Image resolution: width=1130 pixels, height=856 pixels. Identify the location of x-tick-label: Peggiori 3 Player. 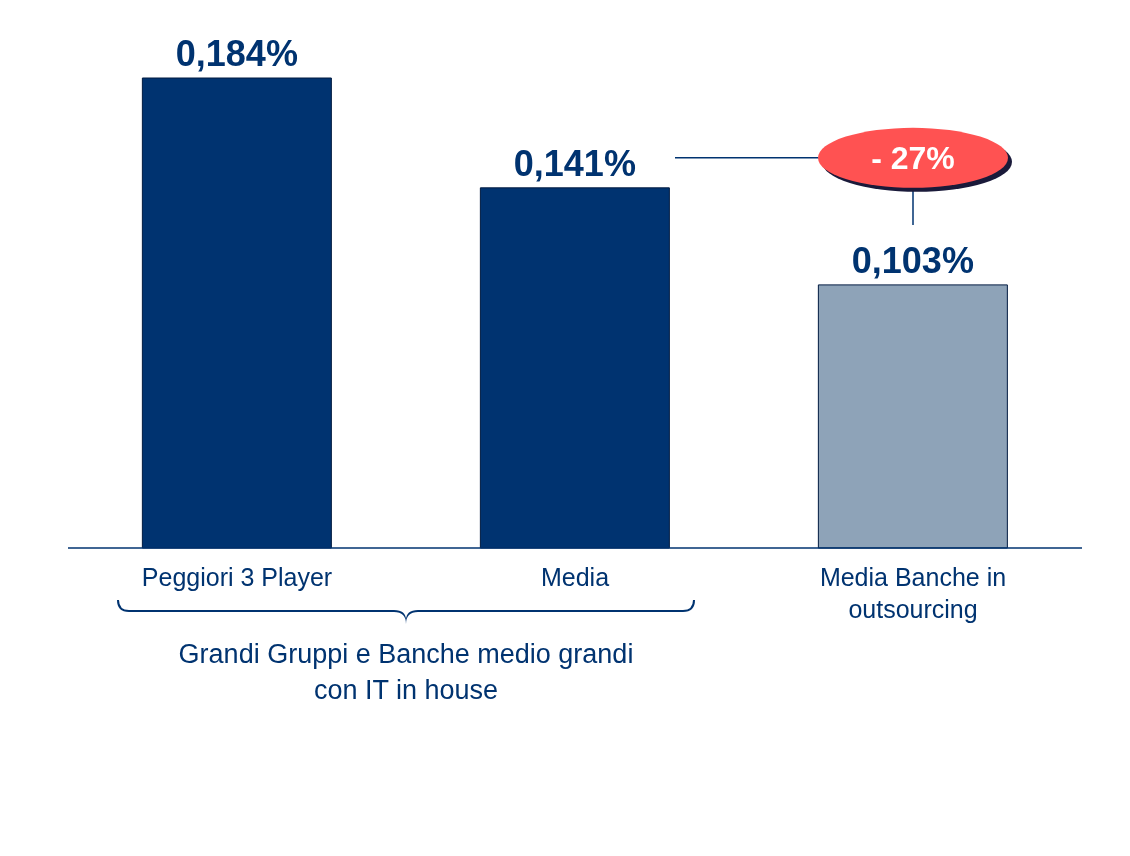
(237, 577).